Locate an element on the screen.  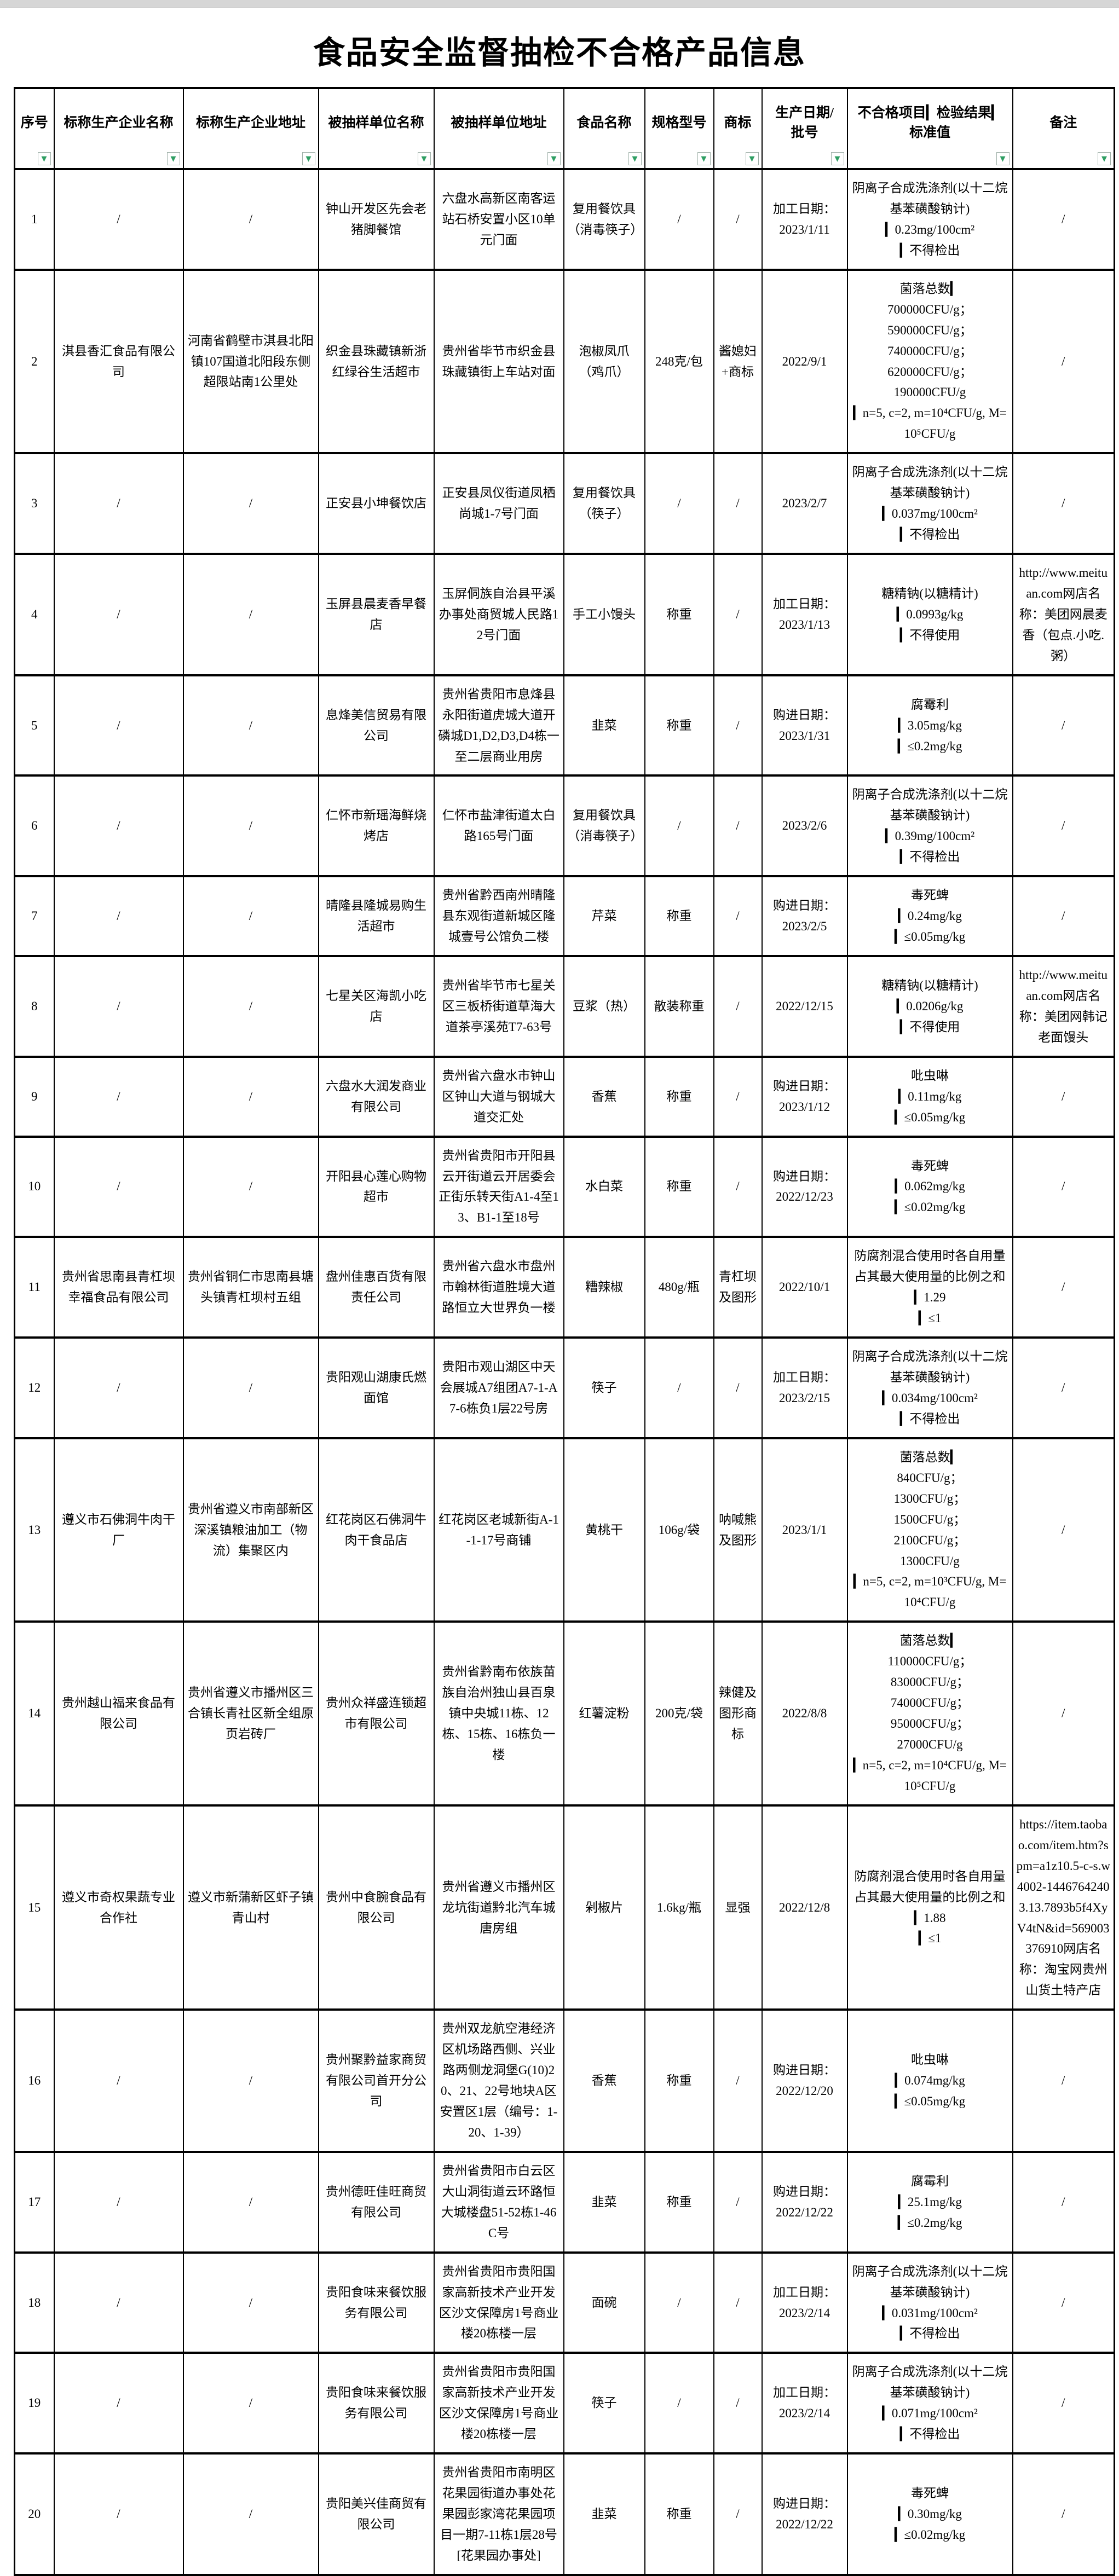
cell-spec: 480g/瓶 is located at coordinates (679, 1287).